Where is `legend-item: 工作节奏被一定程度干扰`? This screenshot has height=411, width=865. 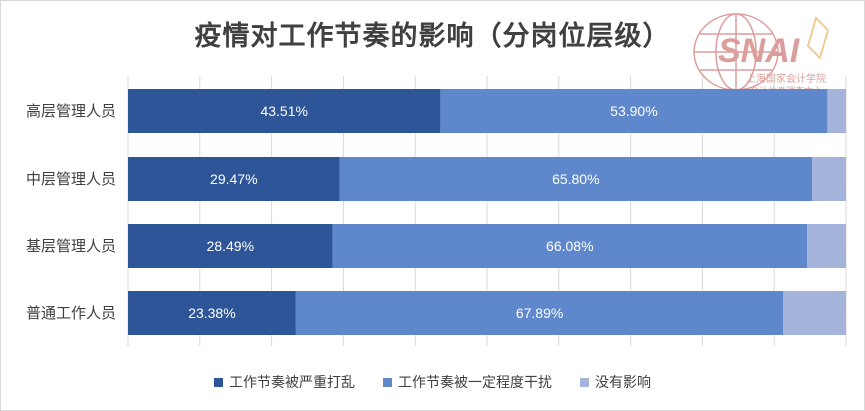
legend-item: 工作节奏被一定程度干扰 is located at coordinates (467, 382).